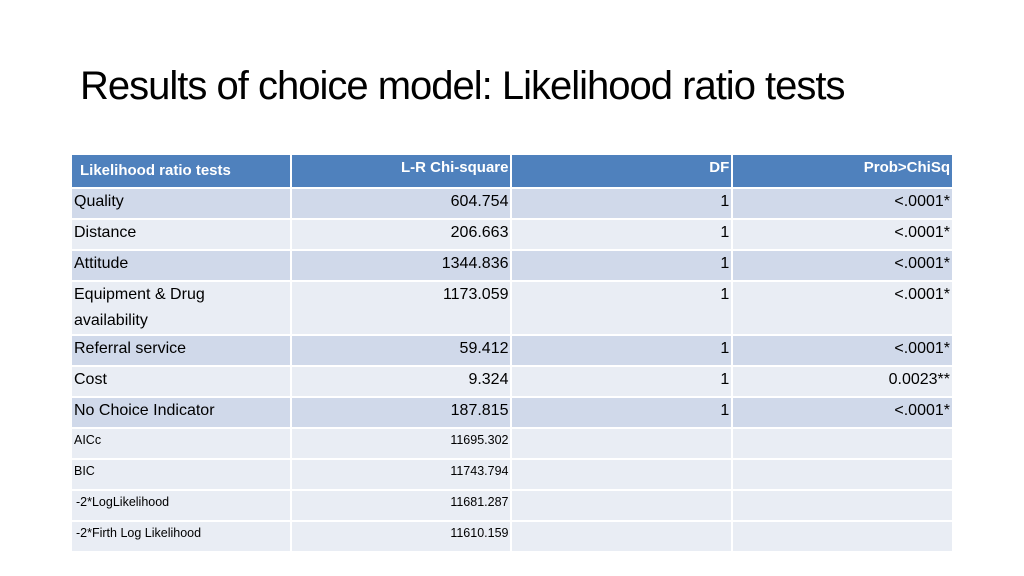  I want to click on row-name: Attitude, so click(181, 265).